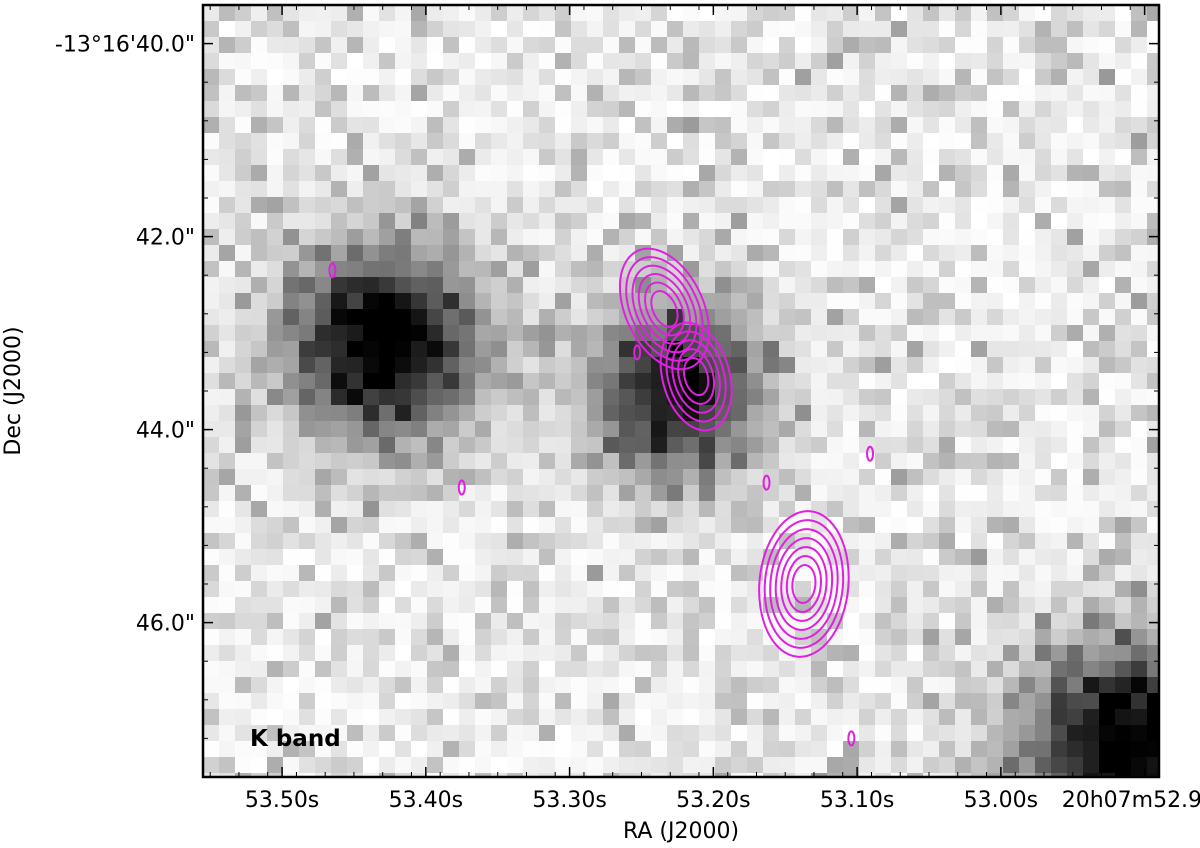 Image resolution: width=1200 pixels, height=848 pixels. I want to click on y-tick-label: 42.0", so click(165, 238).